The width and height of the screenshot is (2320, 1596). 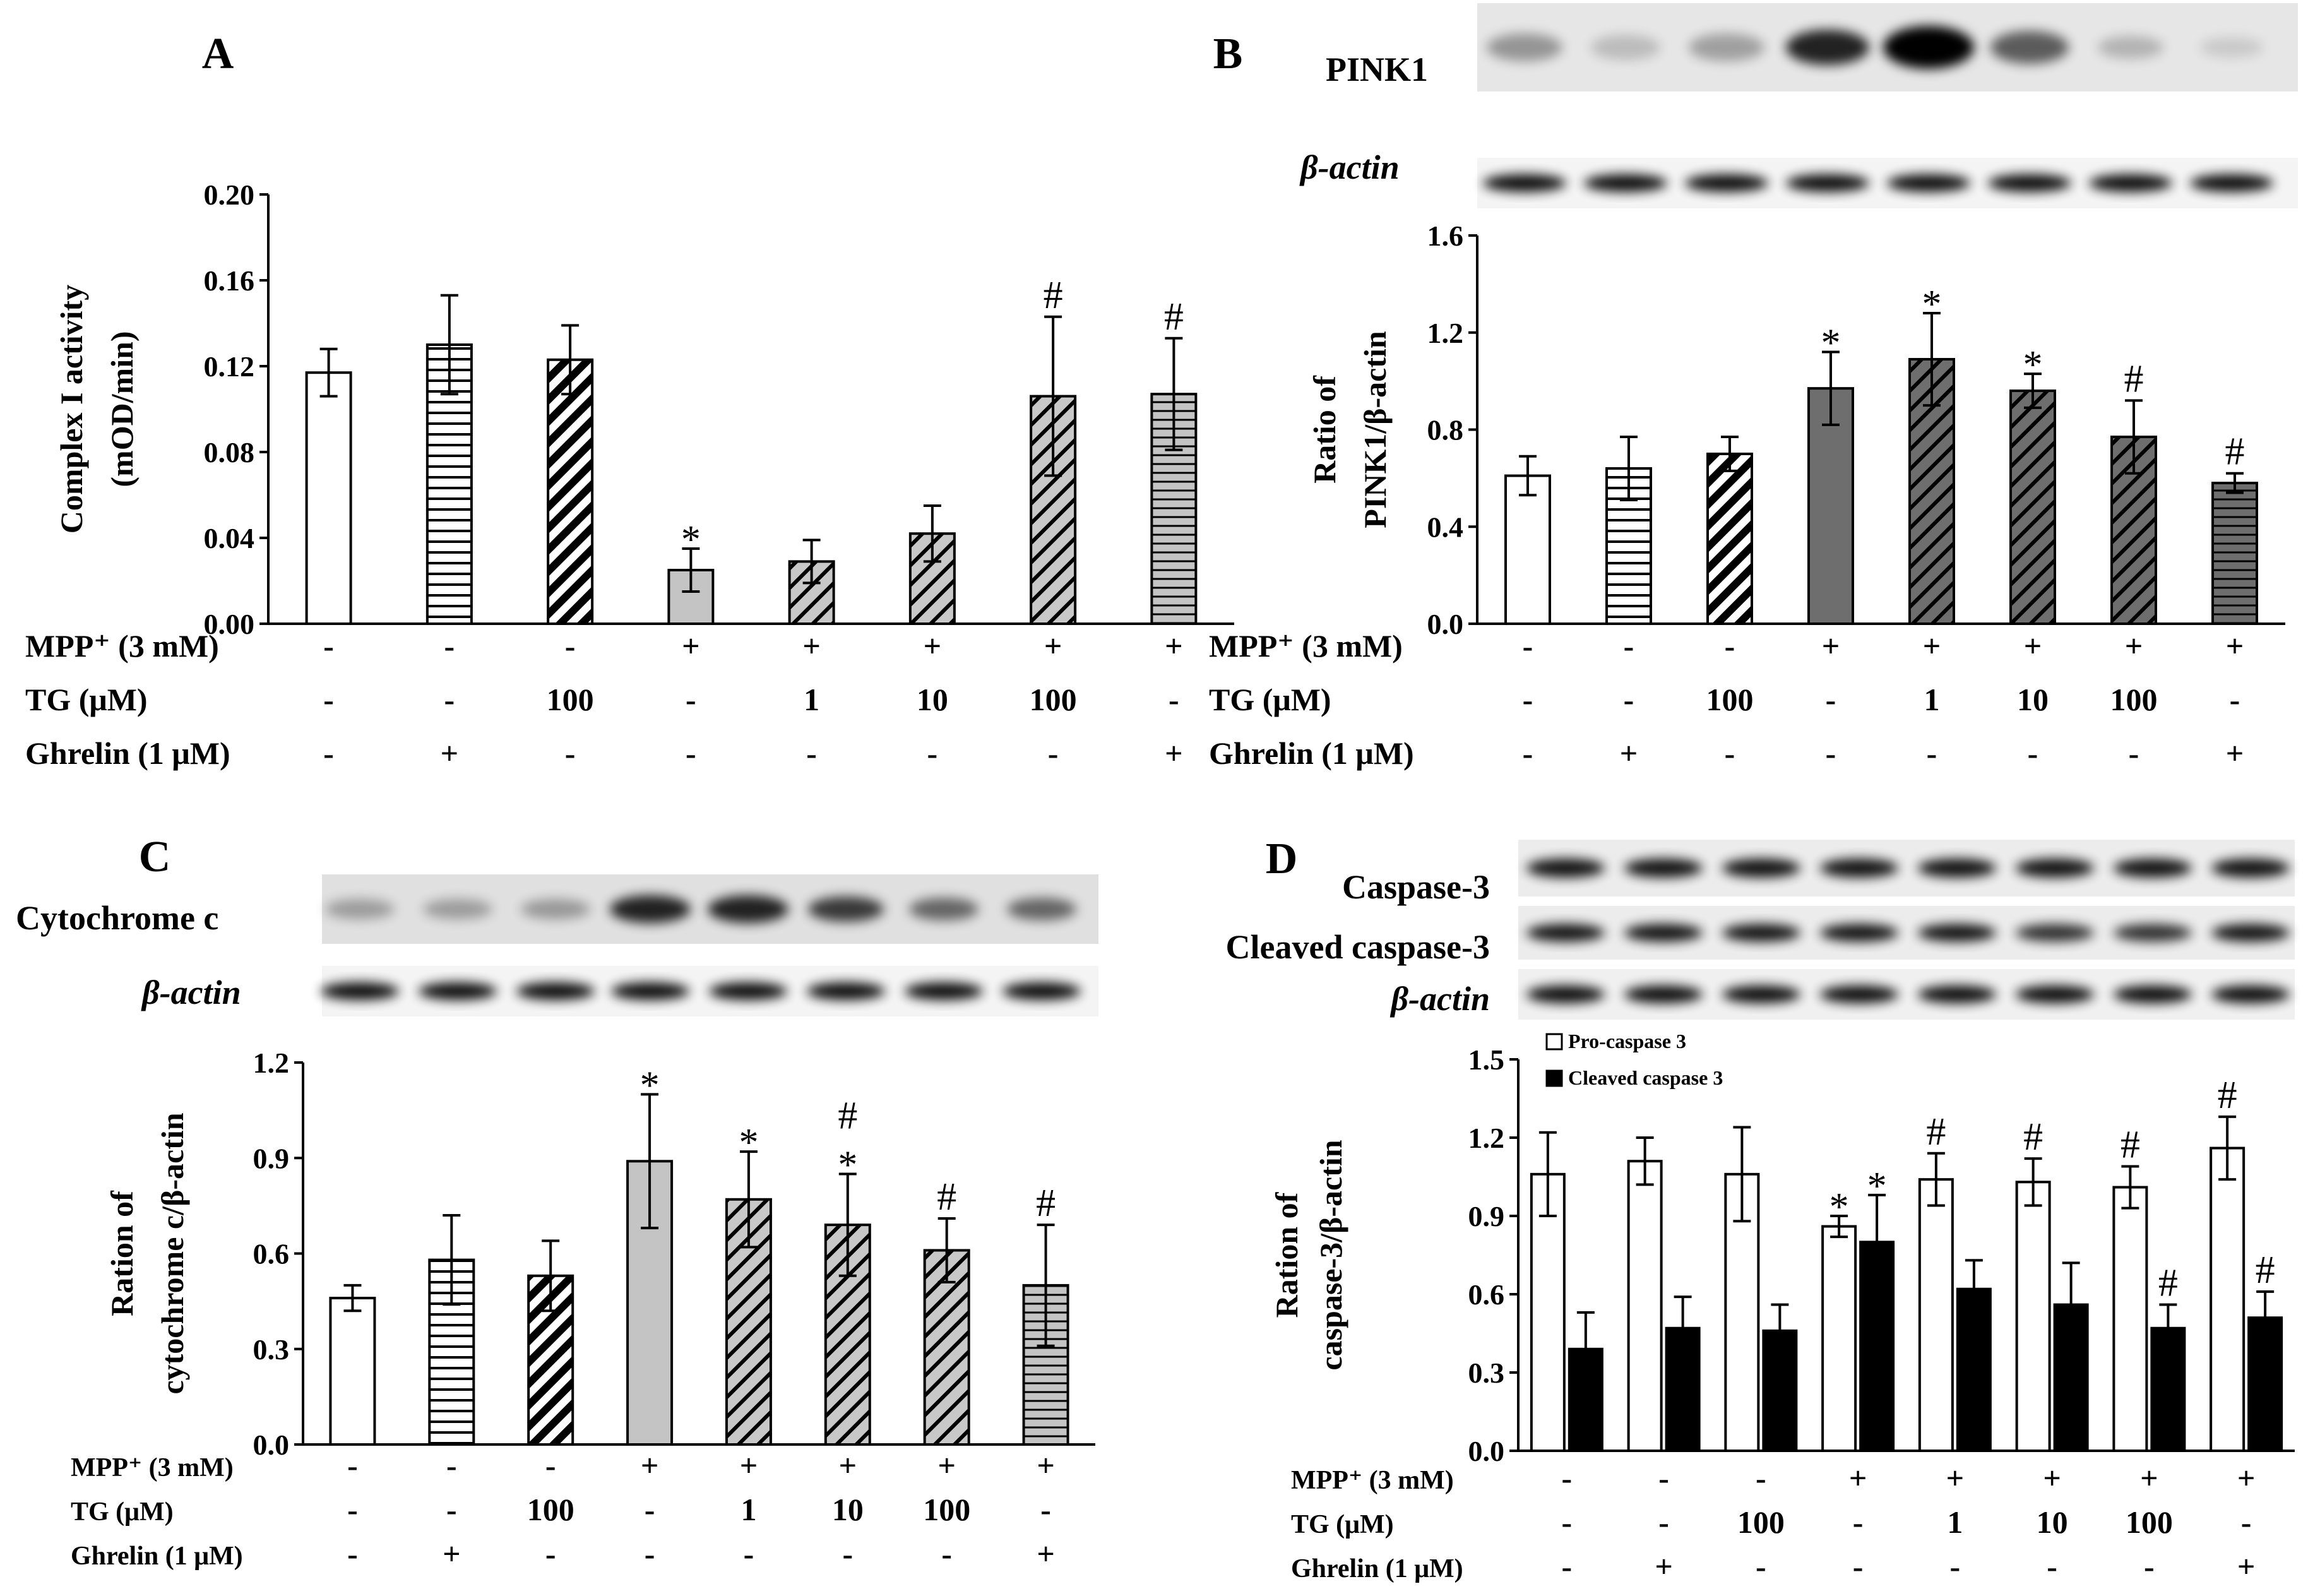 What do you see at coordinates (1906, 994) in the screenshot?
I see `blot-actin-d` at bounding box center [1906, 994].